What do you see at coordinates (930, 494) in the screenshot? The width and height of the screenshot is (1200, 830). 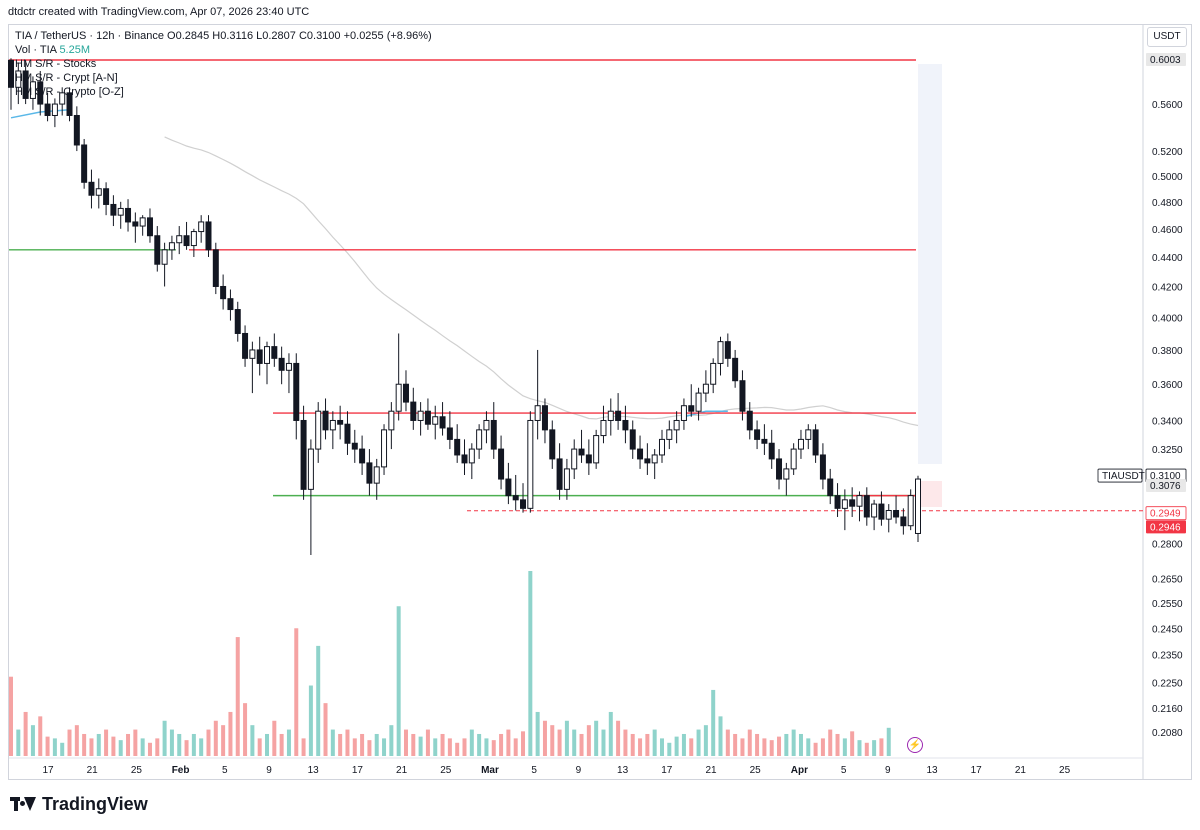 I see `position-zone` at bounding box center [930, 494].